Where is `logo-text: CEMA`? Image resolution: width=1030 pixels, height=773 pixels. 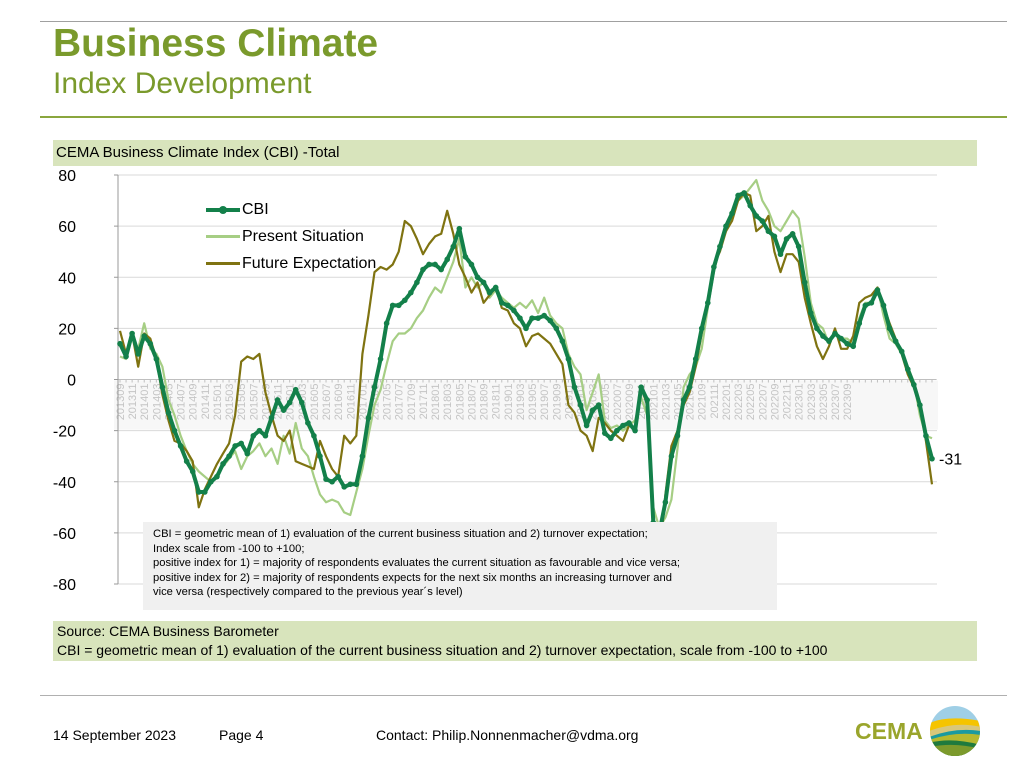
logo-text: CEMA is located at coordinates (889, 730).